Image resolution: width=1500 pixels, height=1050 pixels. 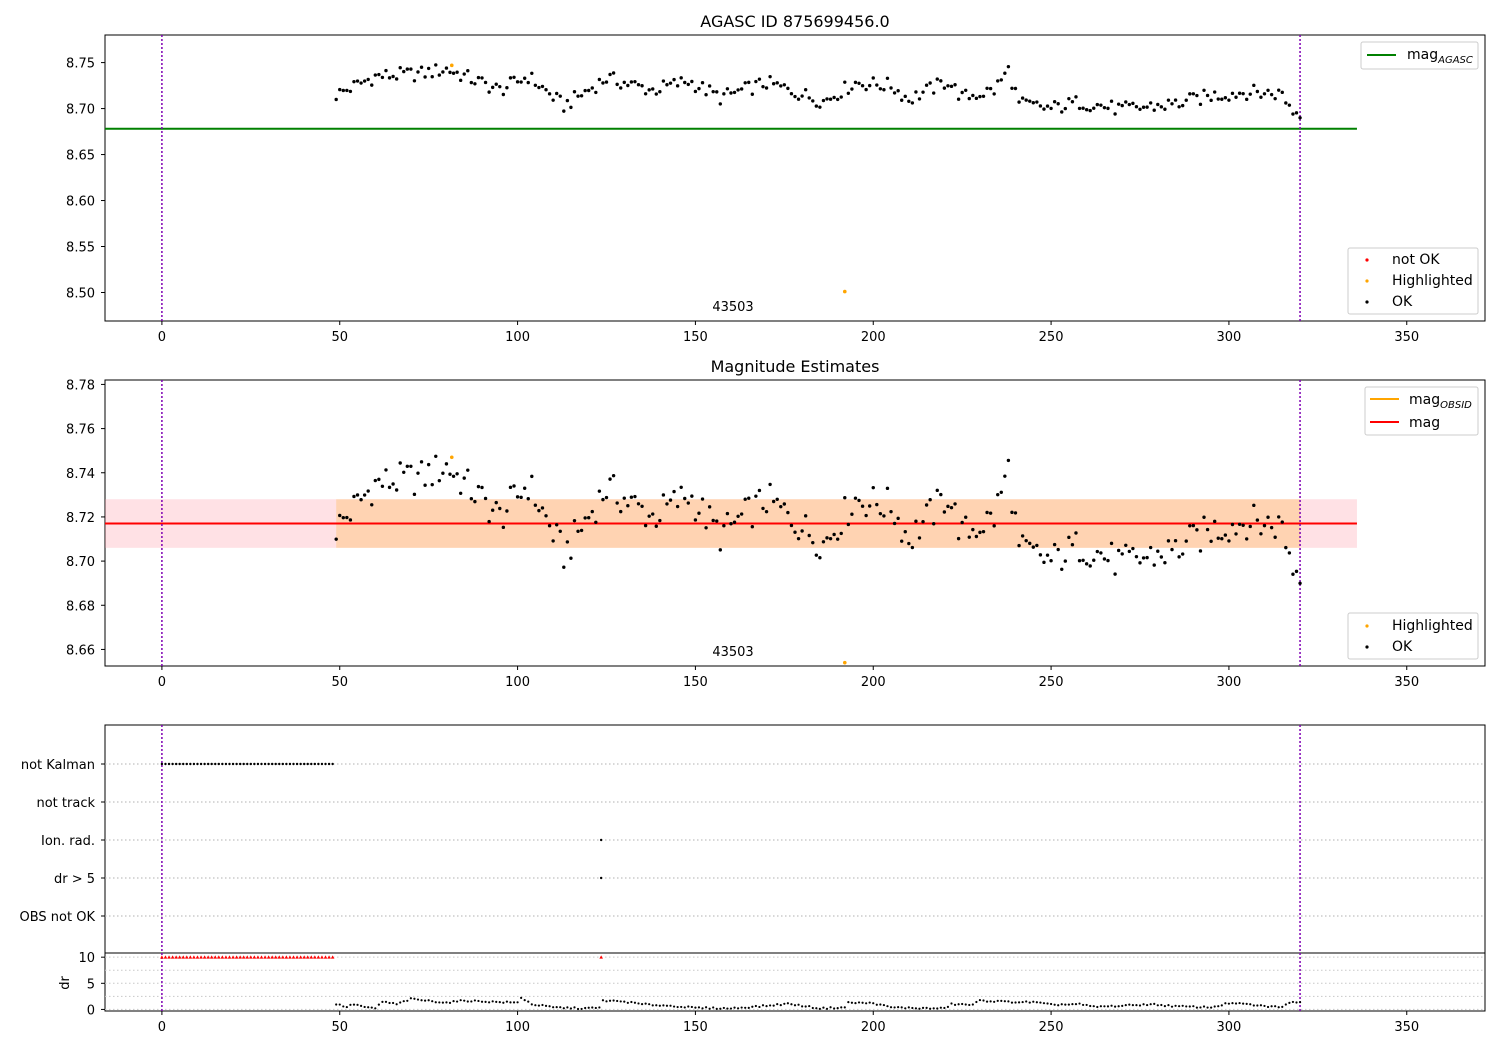 I want to click on x-tick-label: 0, so click(x=162, y=337).